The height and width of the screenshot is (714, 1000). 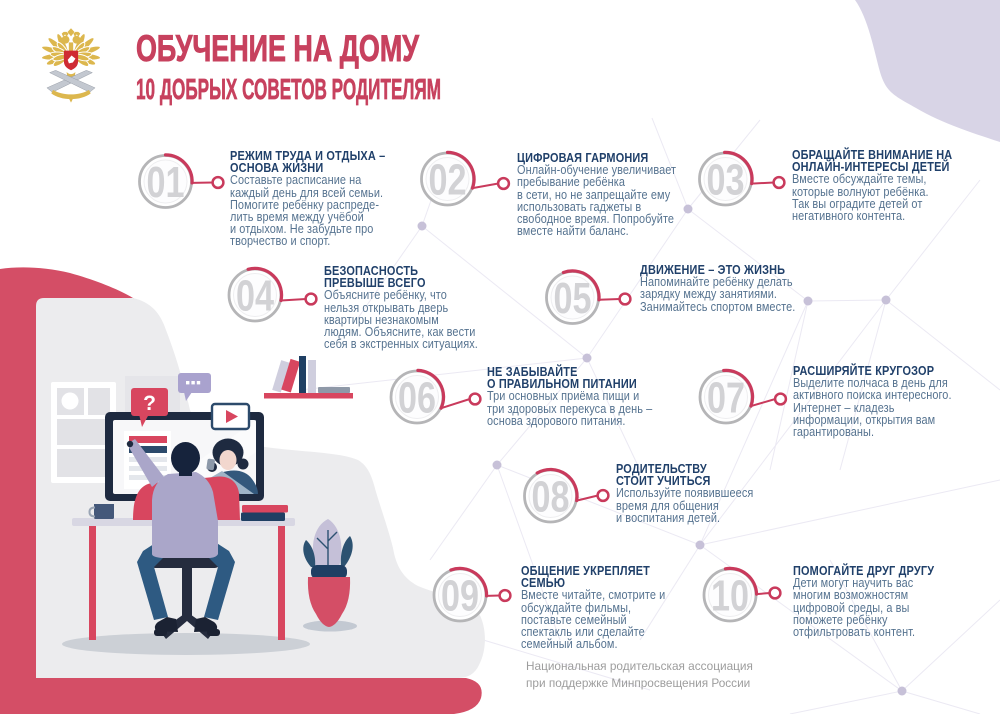 What do you see at coordinates (726, 180) in the screenshot?
I see `svg-text: 03` at bounding box center [726, 180].